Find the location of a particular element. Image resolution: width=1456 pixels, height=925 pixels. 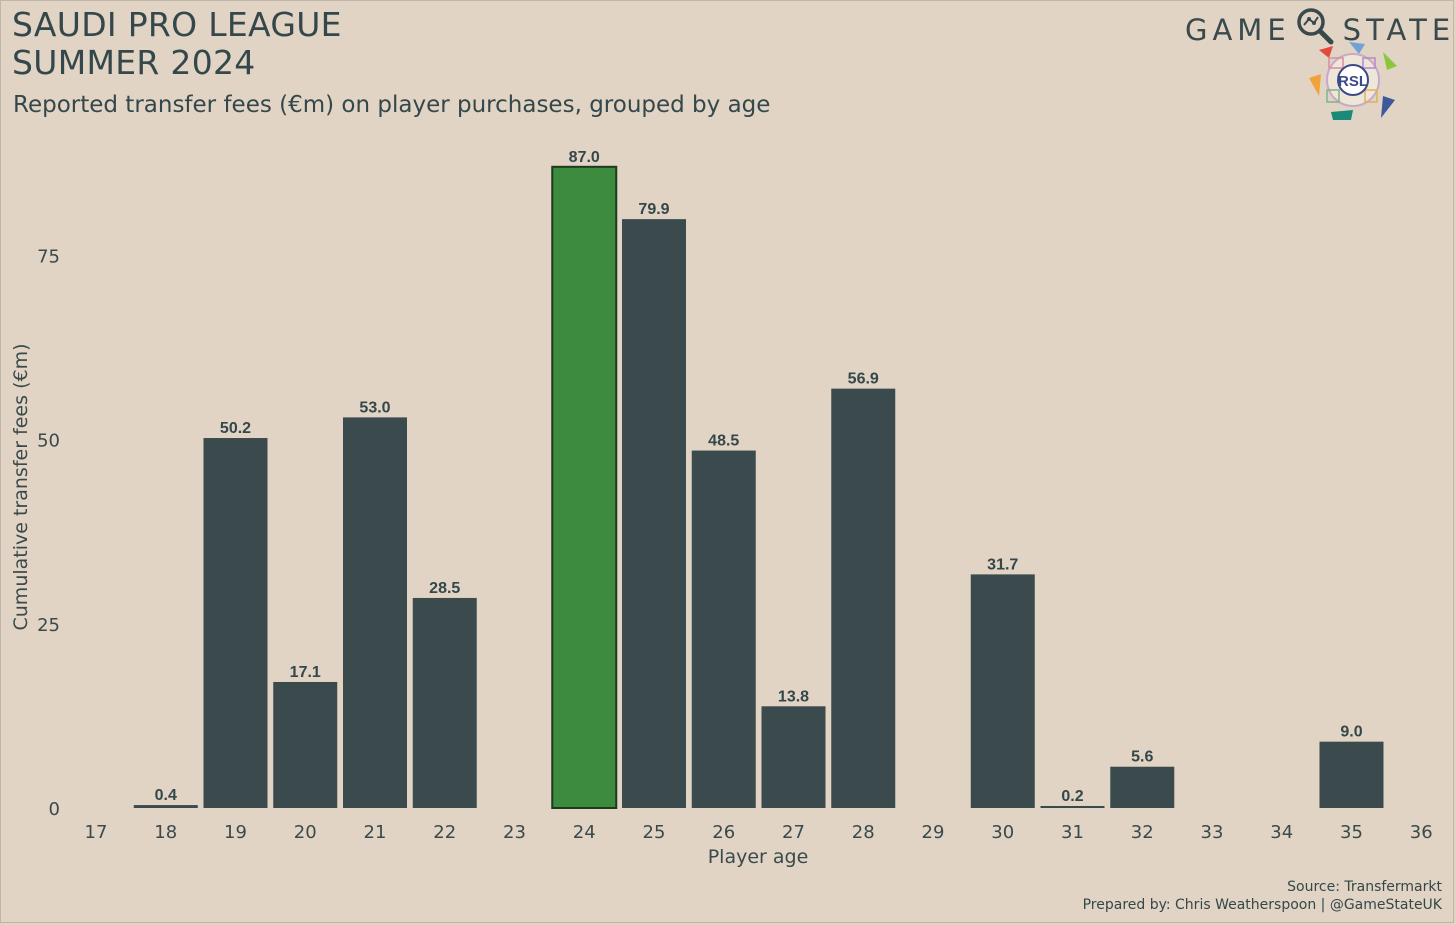

x-tick-label-25: 25 is located at coordinates (654, 832).